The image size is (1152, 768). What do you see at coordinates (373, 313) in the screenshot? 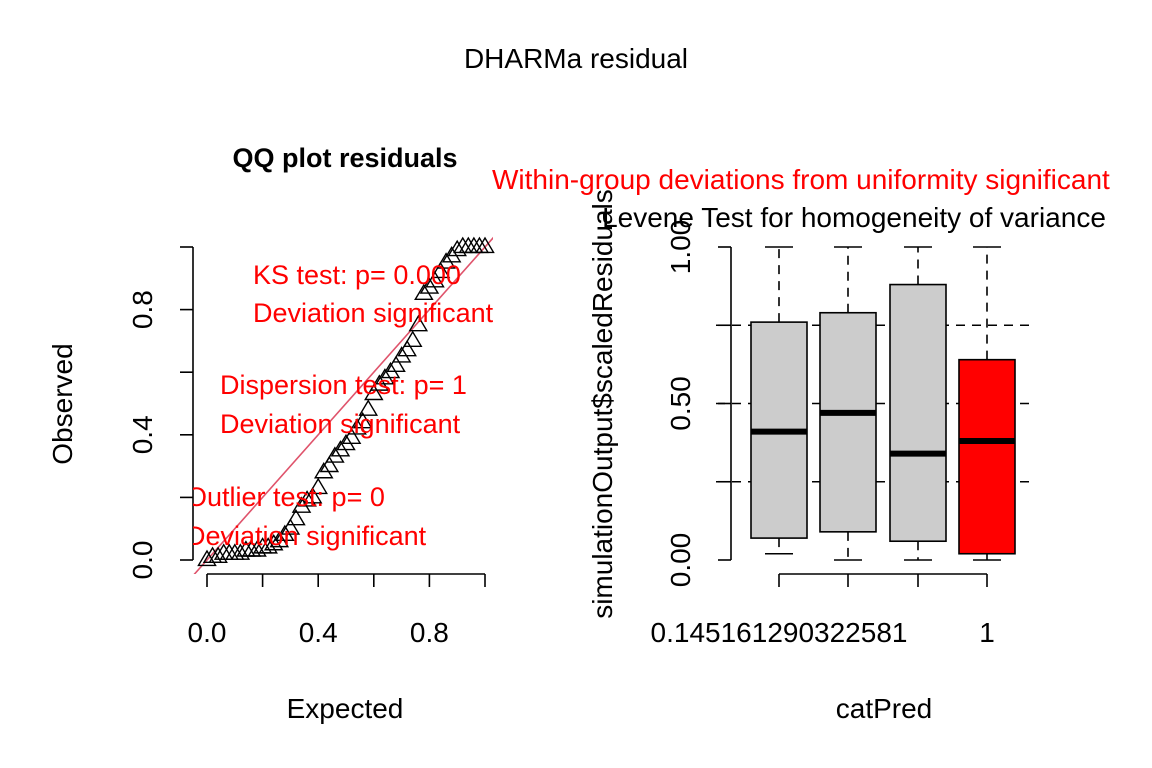
I see `ks-test-line2: Deviation significant` at bounding box center [373, 313].